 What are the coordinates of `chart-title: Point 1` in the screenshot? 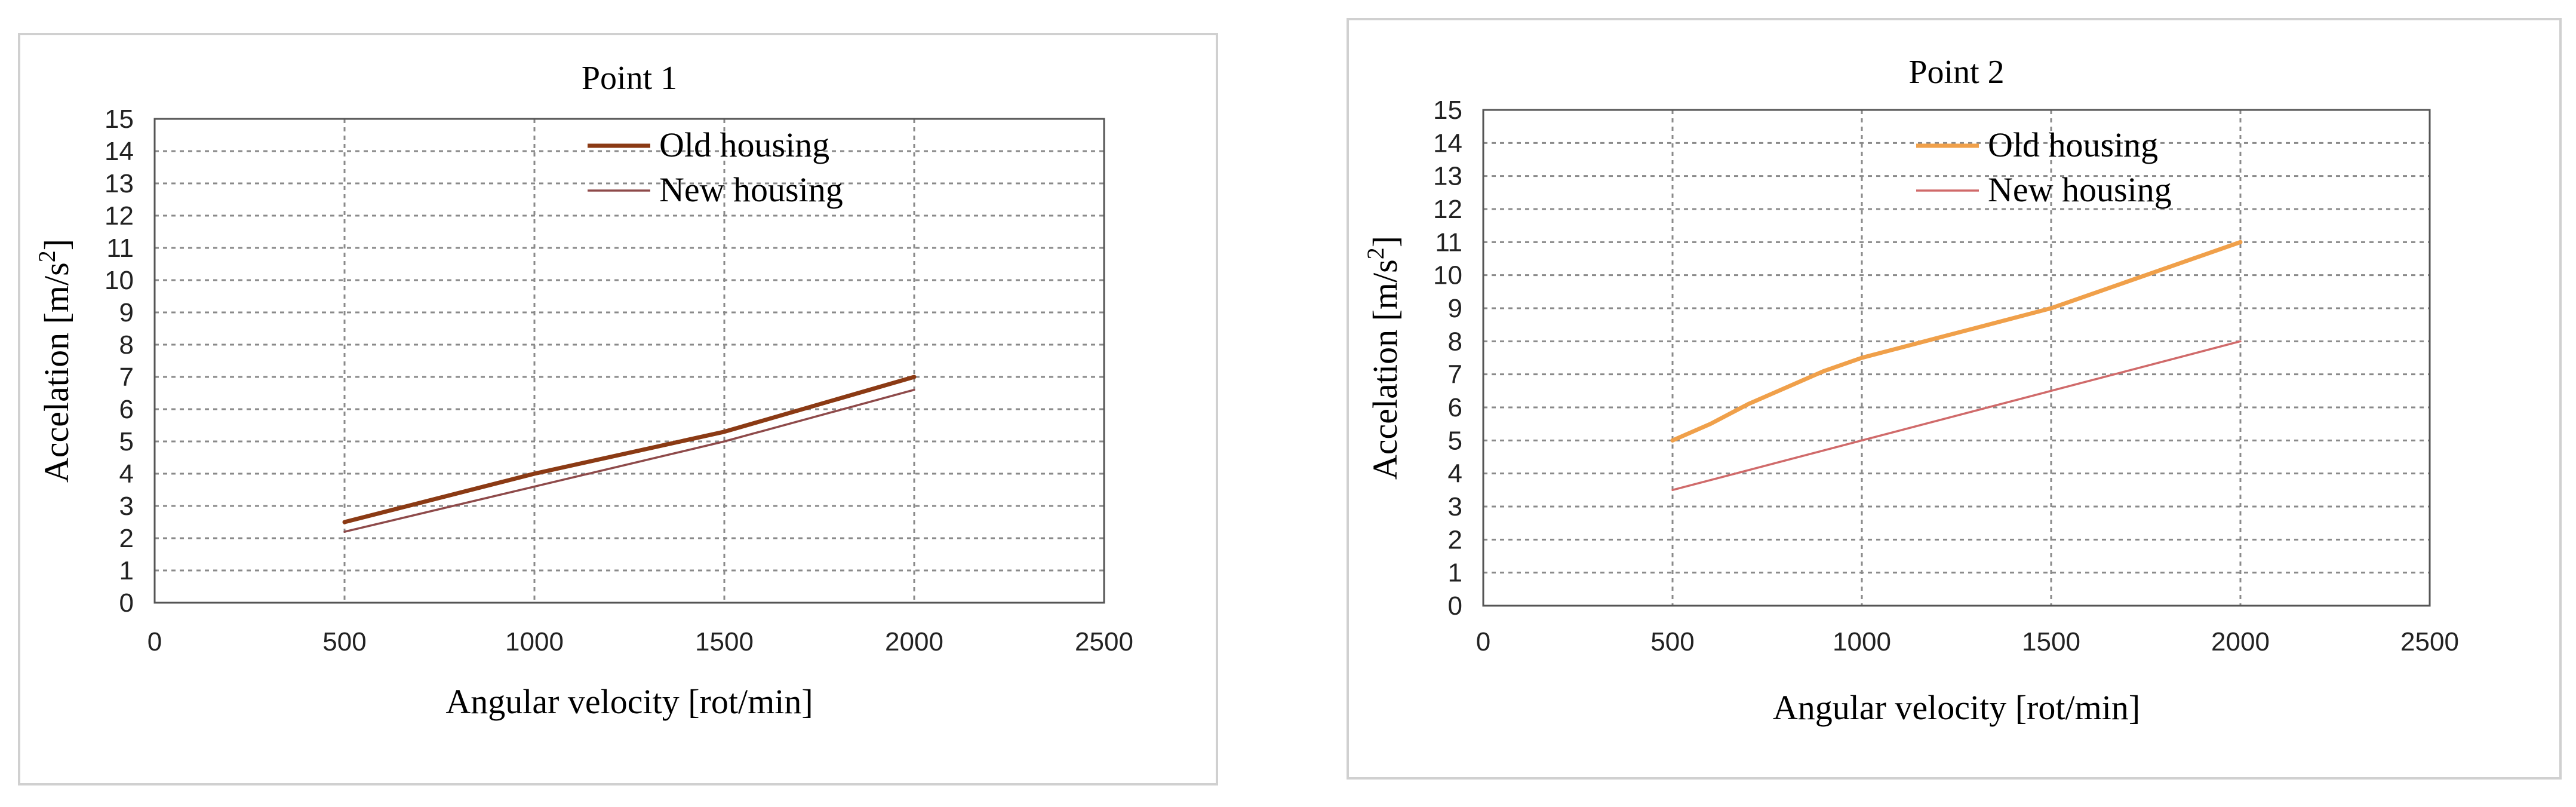 It's located at (629, 78).